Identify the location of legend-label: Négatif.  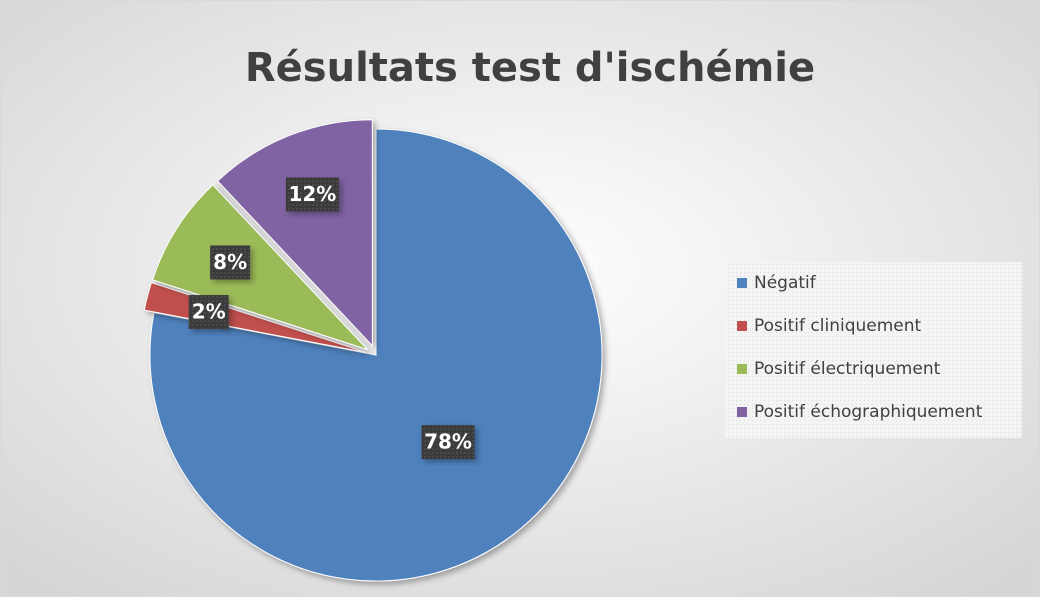
(785, 283).